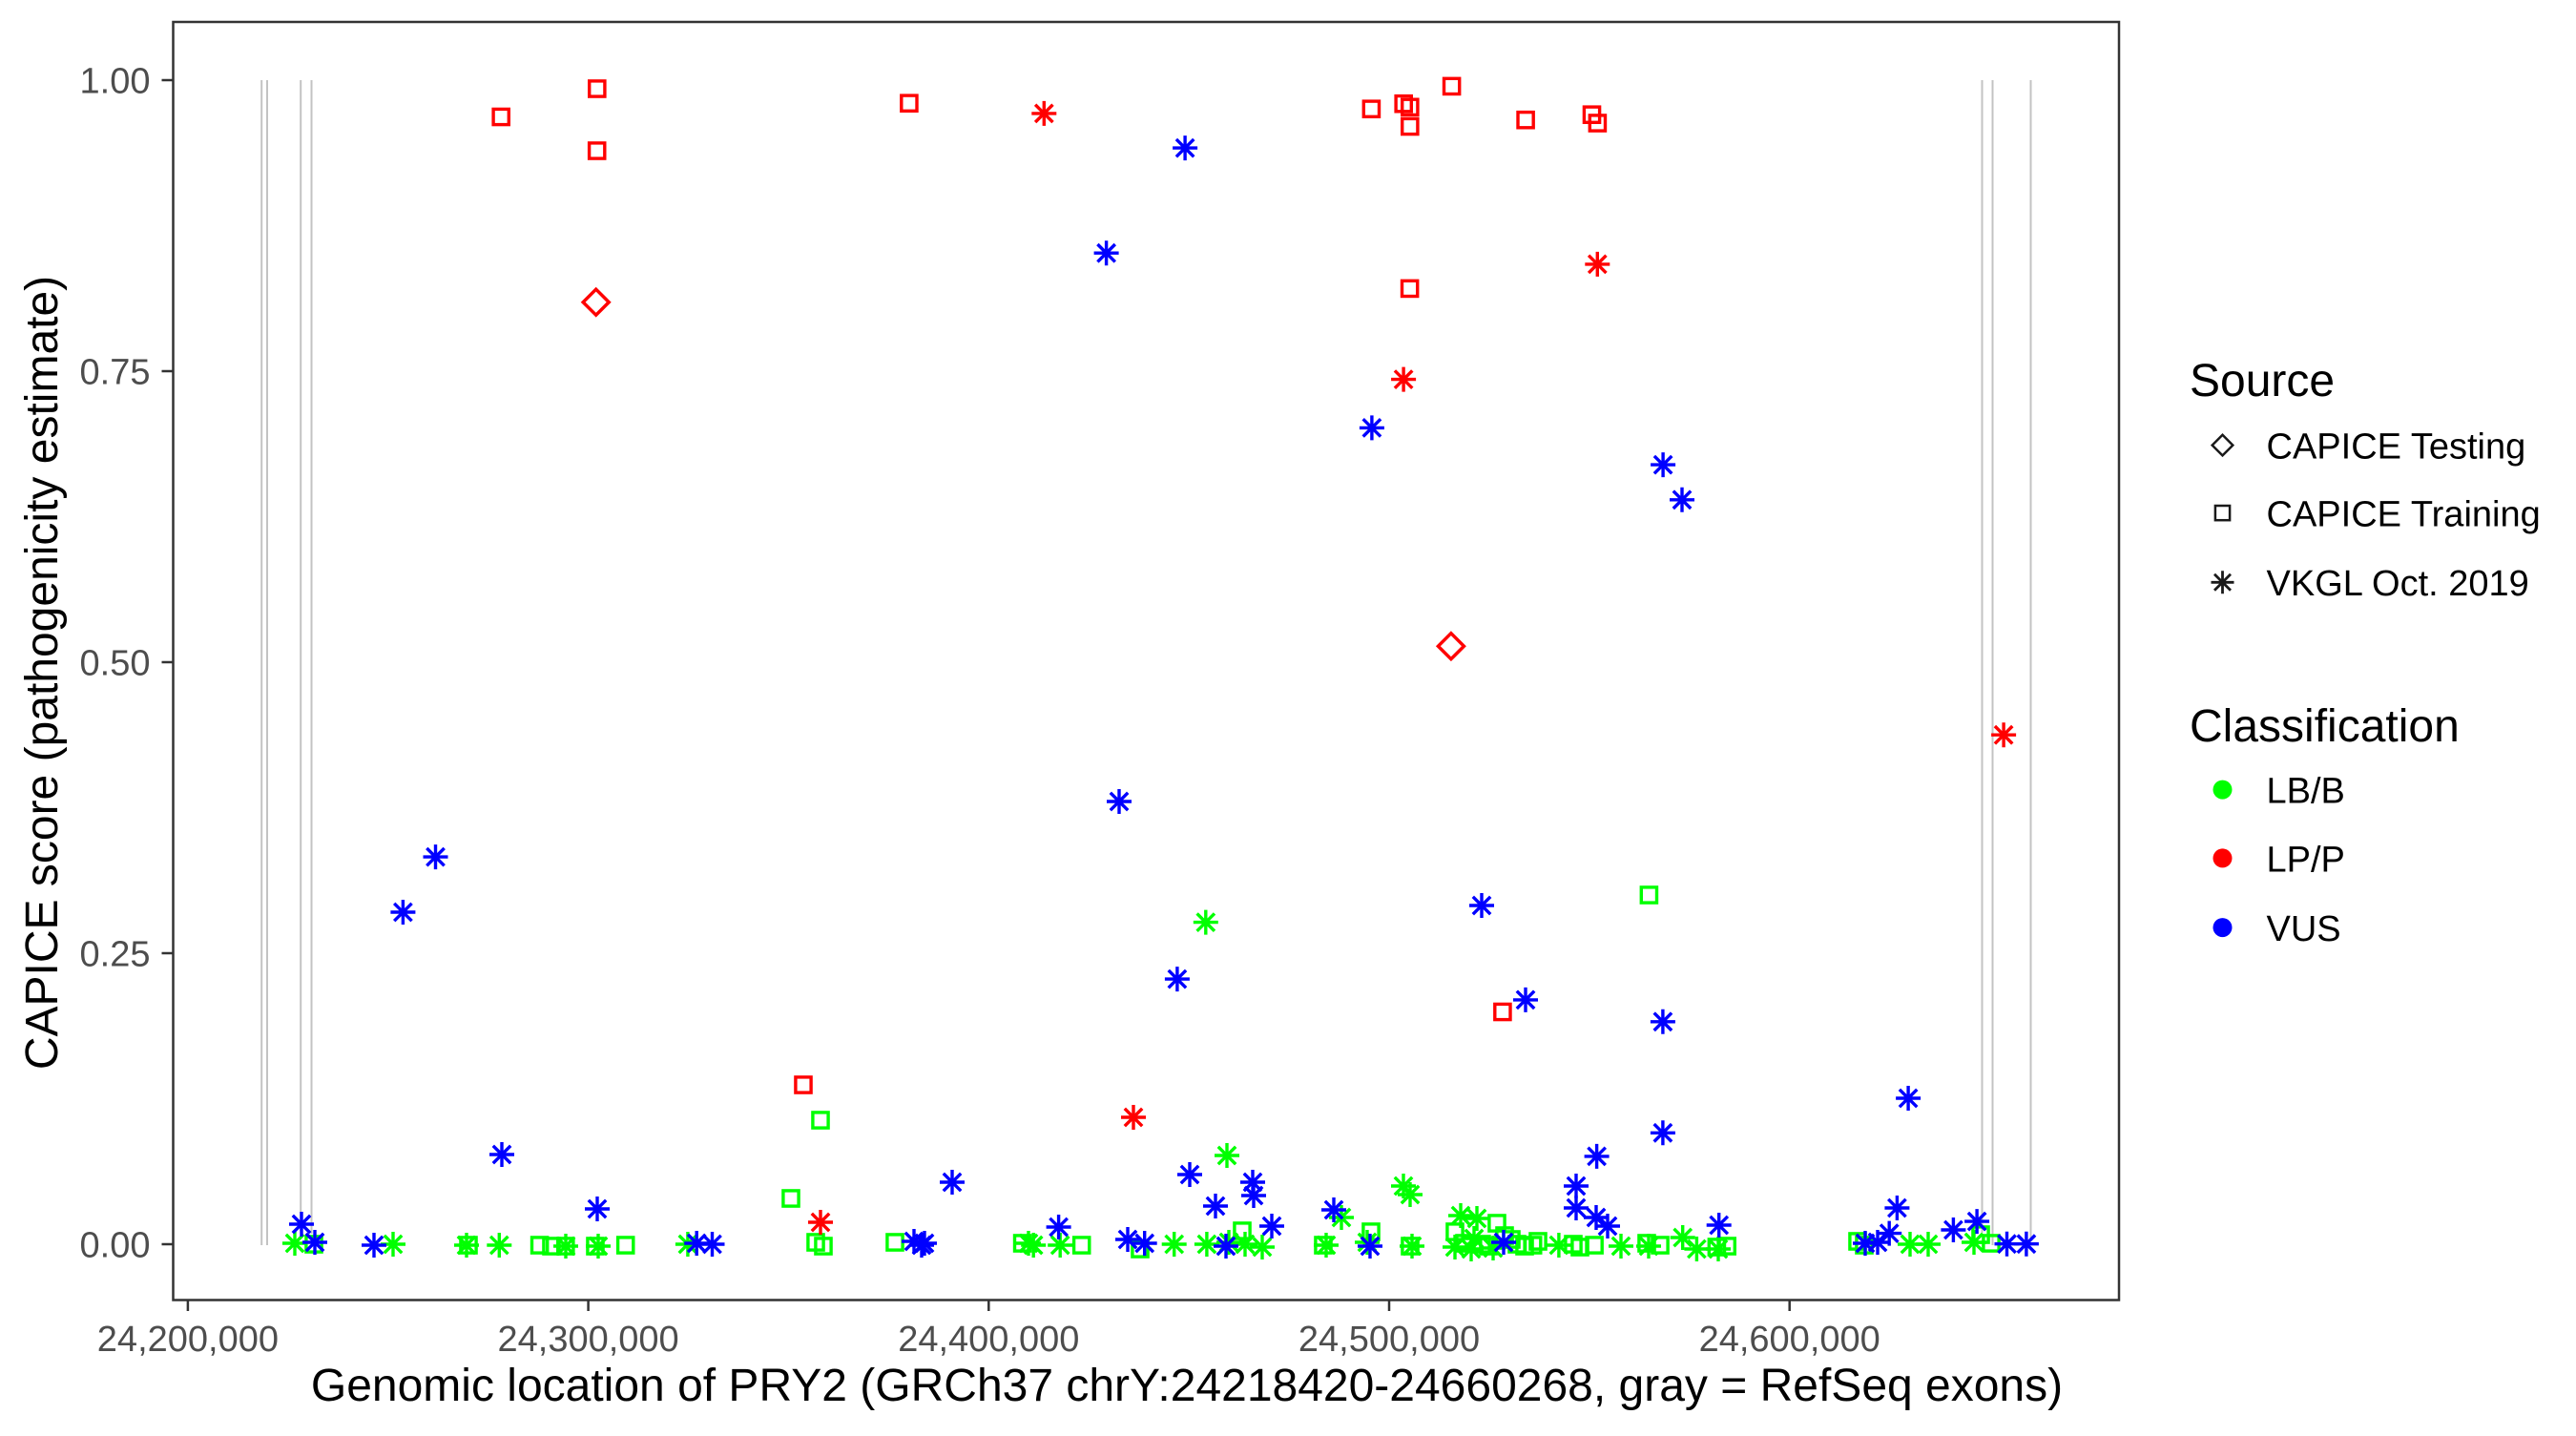 The image size is (2576, 1436). What do you see at coordinates (988, 1340) in the screenshot?
I see `svg-text: 24,400,000` at bounding box center [988, 1340].